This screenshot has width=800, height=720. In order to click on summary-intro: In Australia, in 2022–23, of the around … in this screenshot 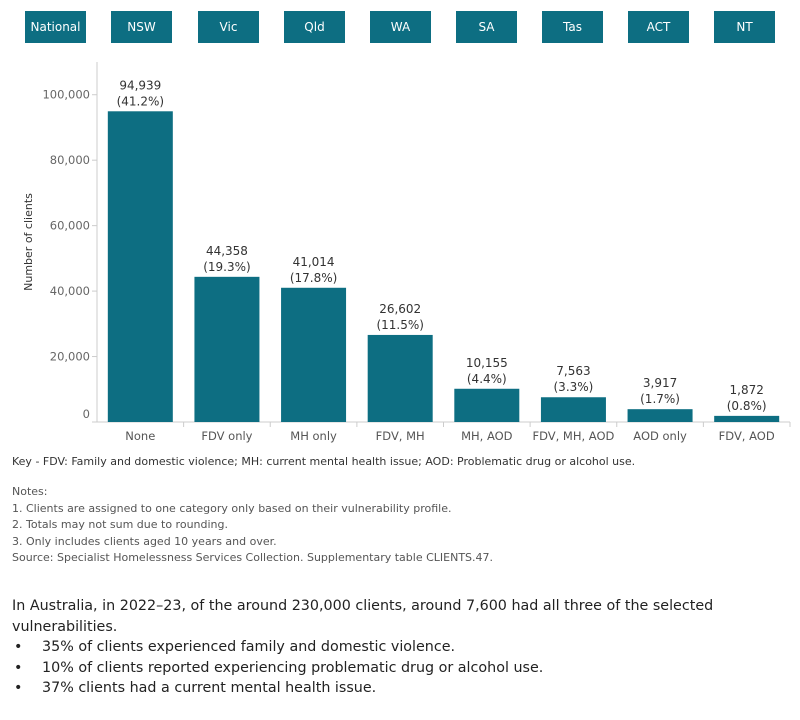, I will do `click(363, 616)`.